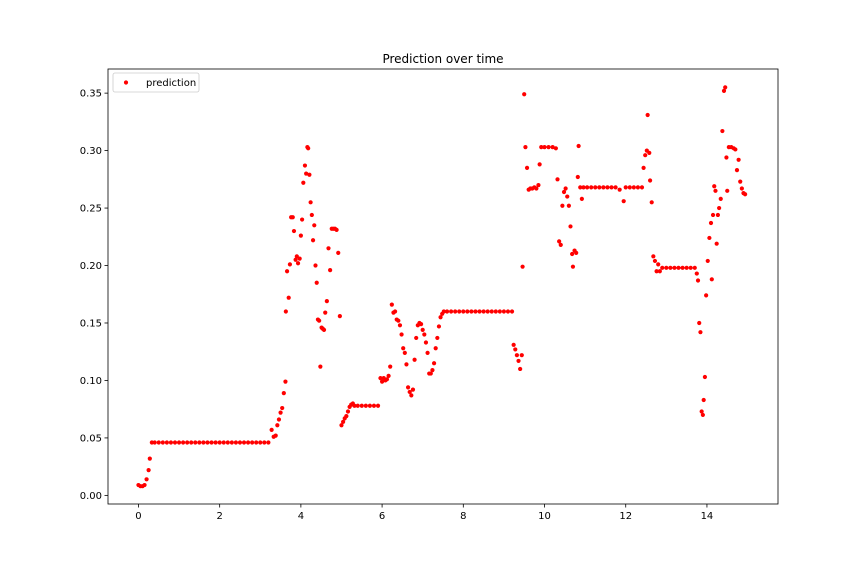  I want to click on x-tick-label: 10, so click(544, 516).